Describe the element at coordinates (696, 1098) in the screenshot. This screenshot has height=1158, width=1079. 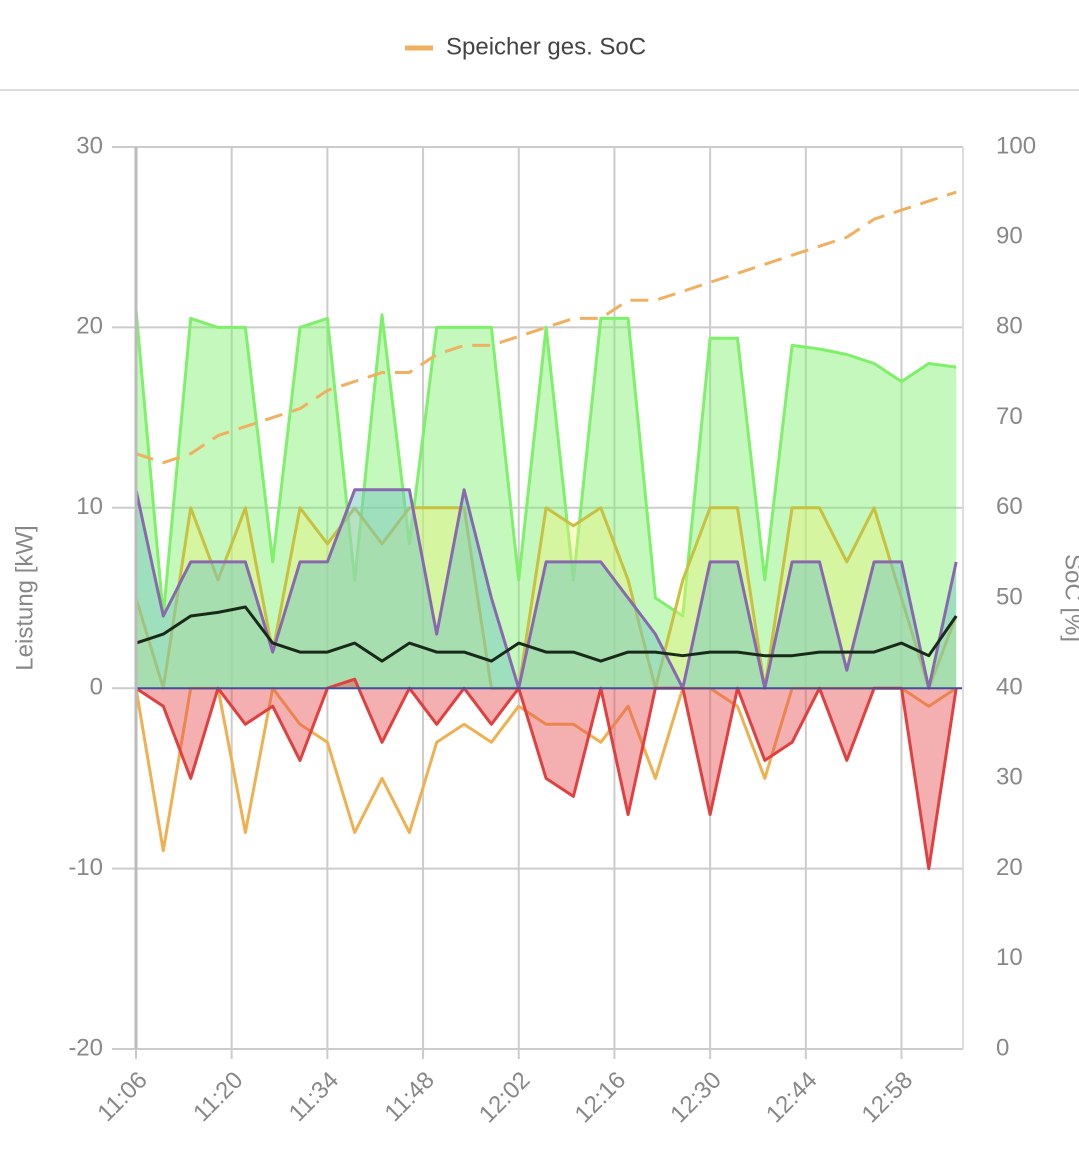
I see `x-tick-label: 12:30` at that location.